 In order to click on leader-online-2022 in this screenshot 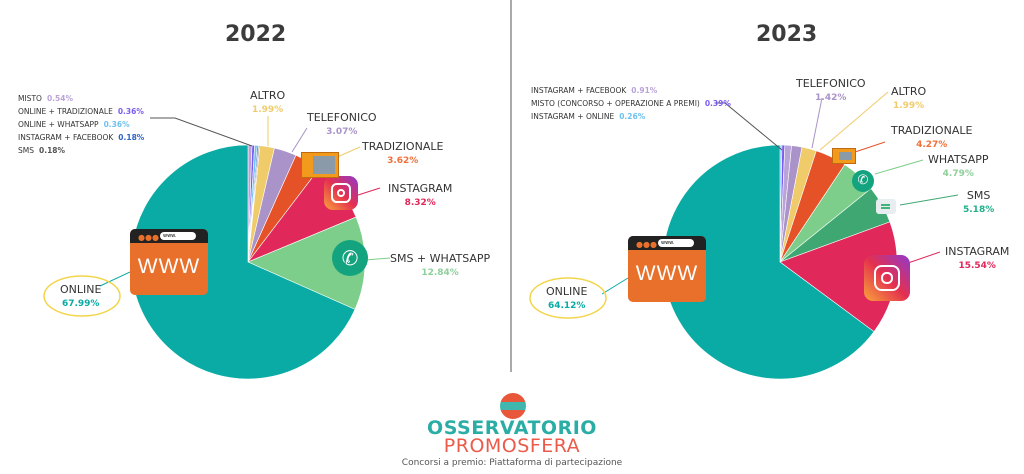, I will do `click(115, 279)`.